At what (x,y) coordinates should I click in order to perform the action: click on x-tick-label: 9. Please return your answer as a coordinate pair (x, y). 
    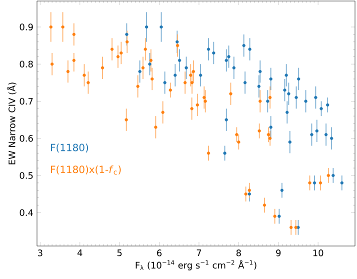
    Looking at the image, I should click on (278, 253).